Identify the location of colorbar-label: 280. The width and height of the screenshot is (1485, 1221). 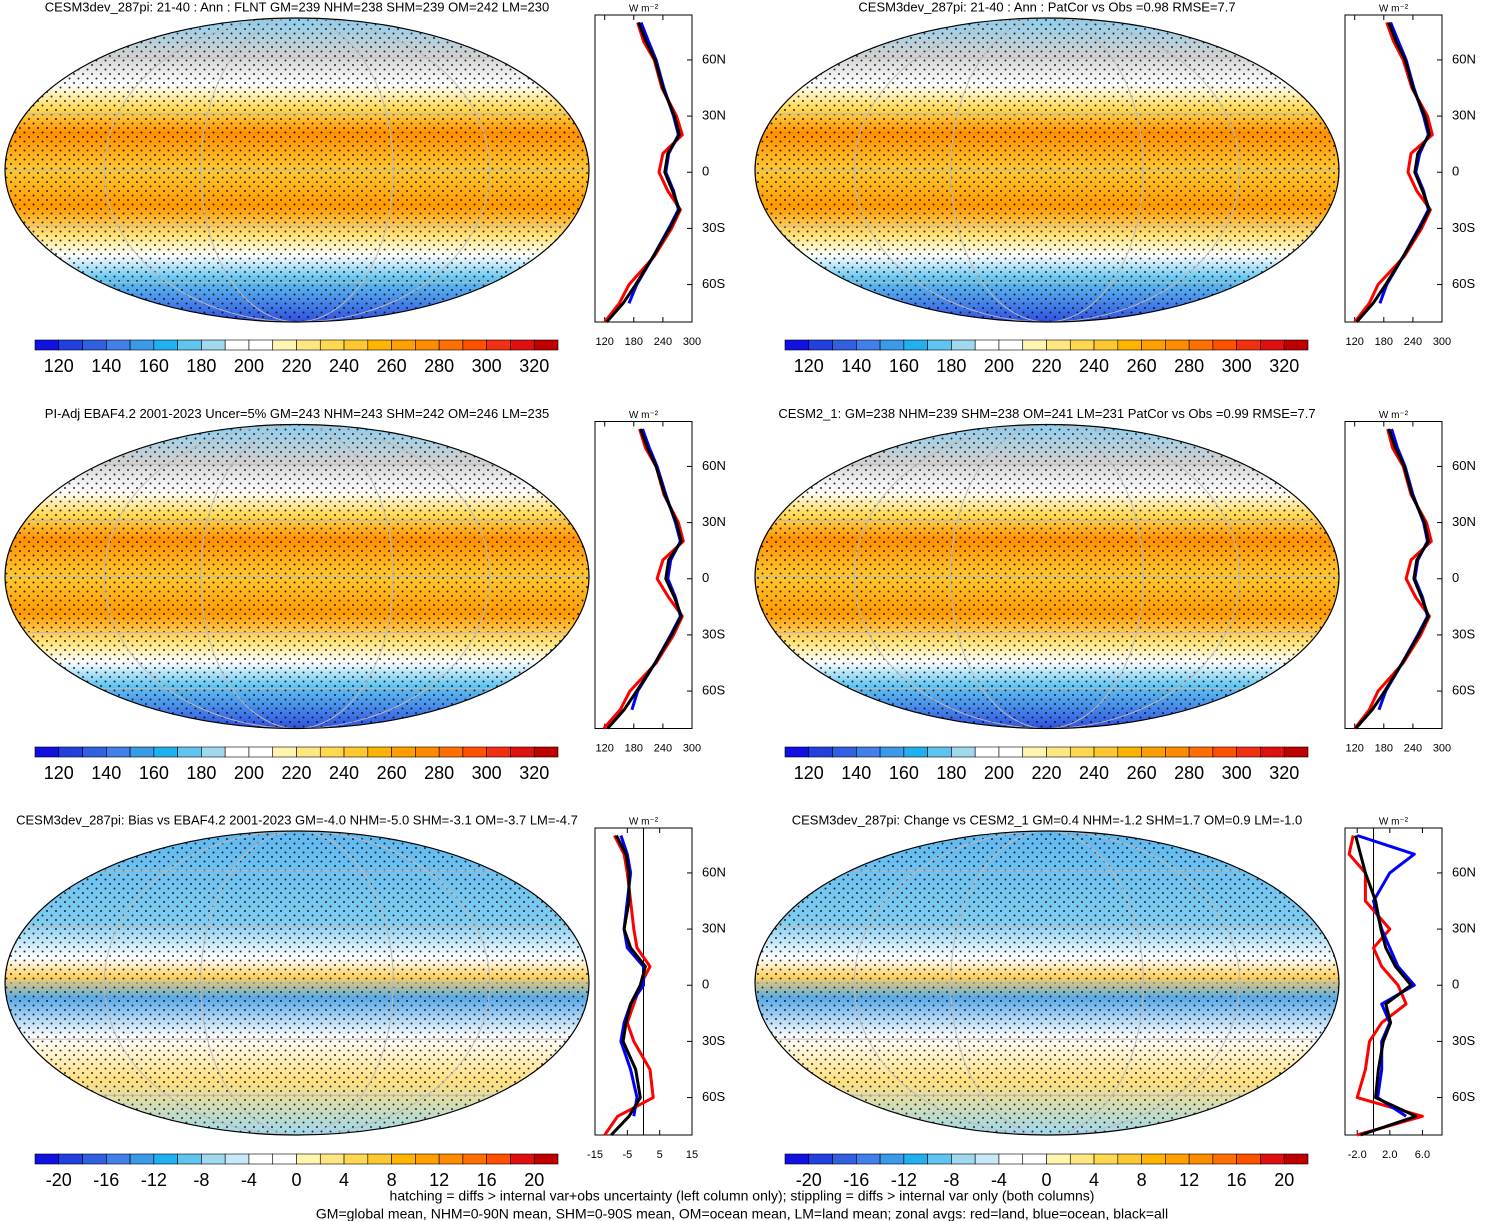
(1189, 773).